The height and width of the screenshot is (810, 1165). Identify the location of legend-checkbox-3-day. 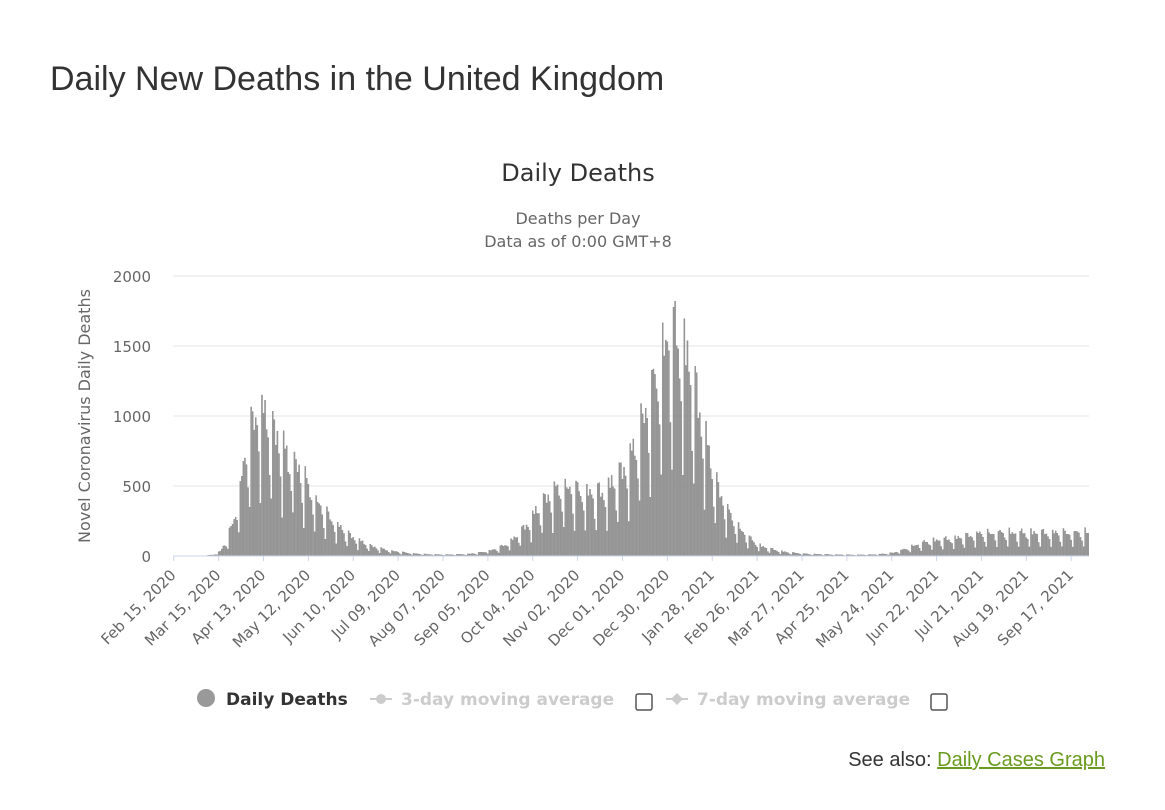
(644, 702).